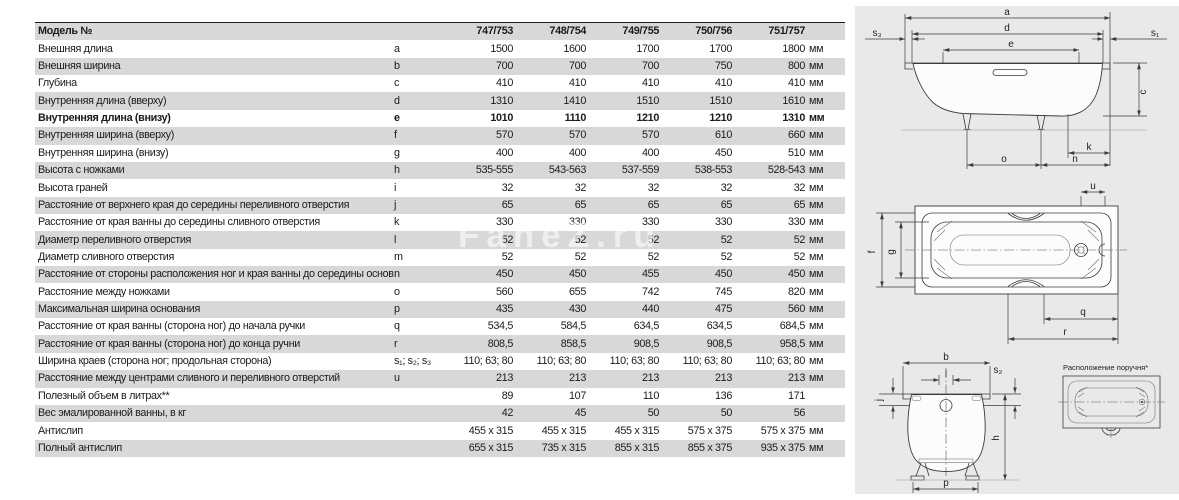  What do you see at coordinates (440, 66) in the screenshot?
I see `table-row: Внешняя ширина b 700 700 700 750 800 мм` at bounding box center [440, 66].